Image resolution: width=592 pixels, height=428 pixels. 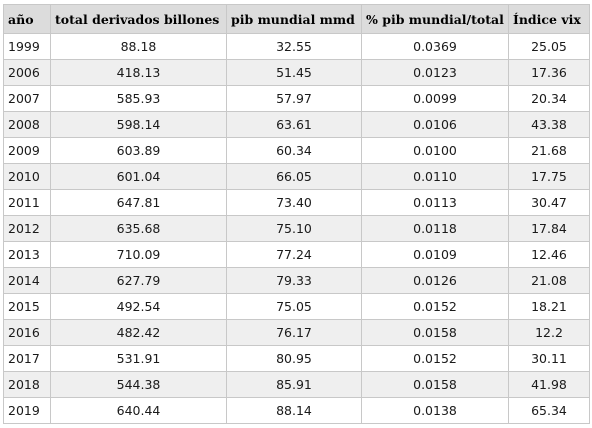 I want to click on cell-world-gdp: 32.55, so click(x=294, y=46).